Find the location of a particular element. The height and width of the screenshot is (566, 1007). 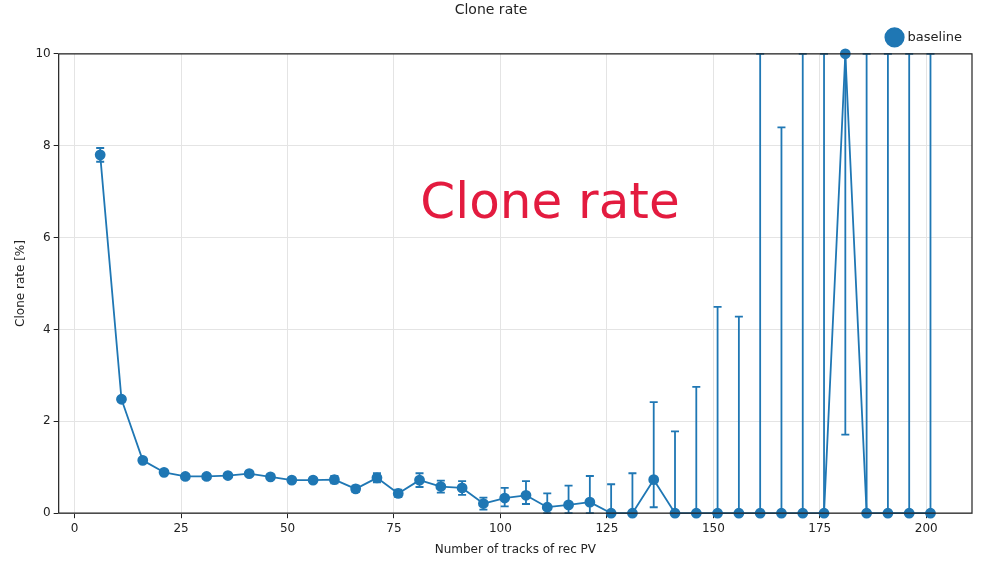

x-axis-title: Number of tracks of rec PV is located at coordinates (515, 548).